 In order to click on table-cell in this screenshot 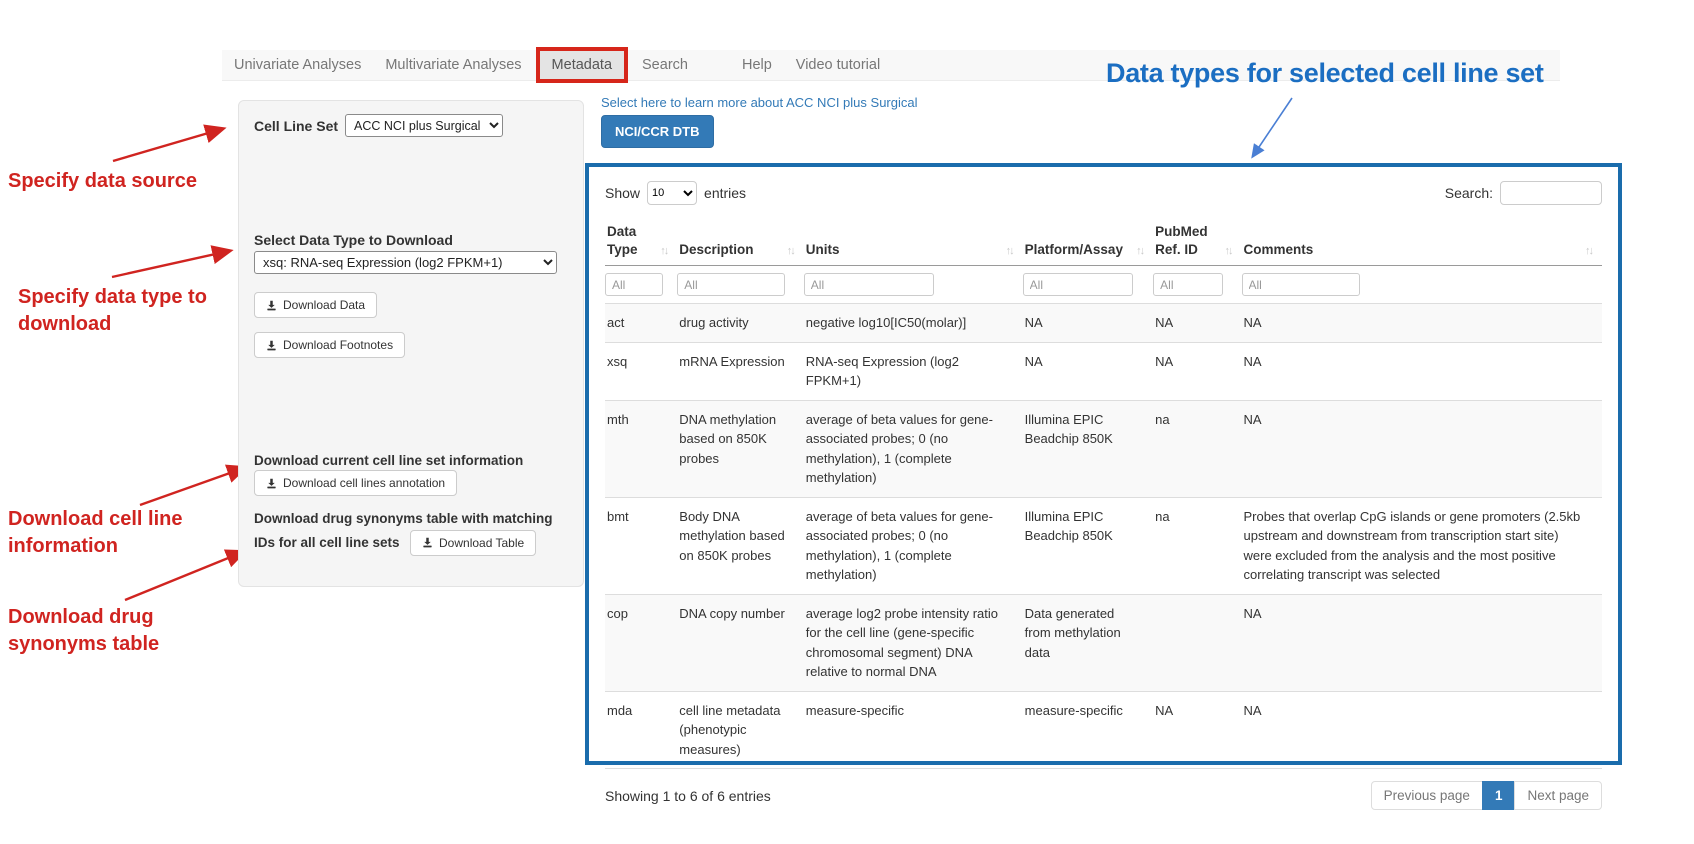, I will do `click(1197, 642)`.